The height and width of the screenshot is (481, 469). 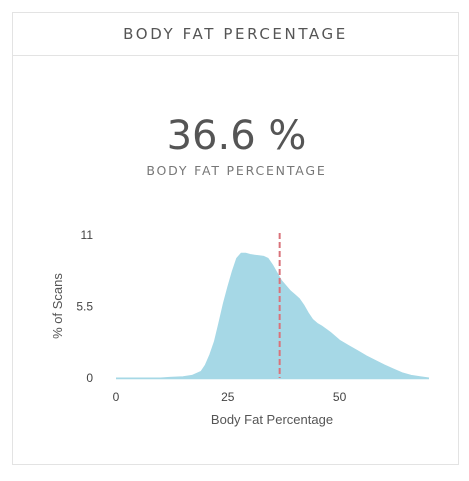 What do you see at coordinates (89, 378) in the screenshot?
I see `y-tick-label: 0` at bounding box center [89, 378].